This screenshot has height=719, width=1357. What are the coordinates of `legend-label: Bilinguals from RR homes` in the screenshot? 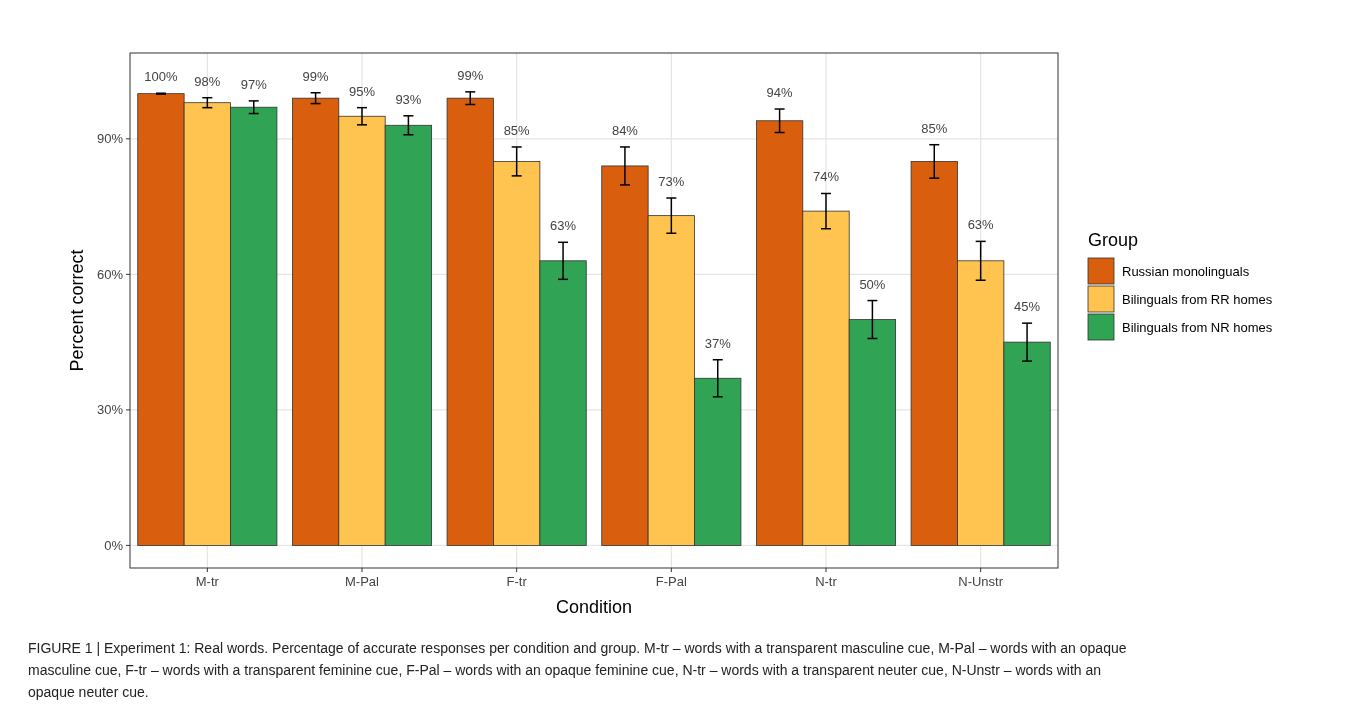 It's located at (1197, 299).